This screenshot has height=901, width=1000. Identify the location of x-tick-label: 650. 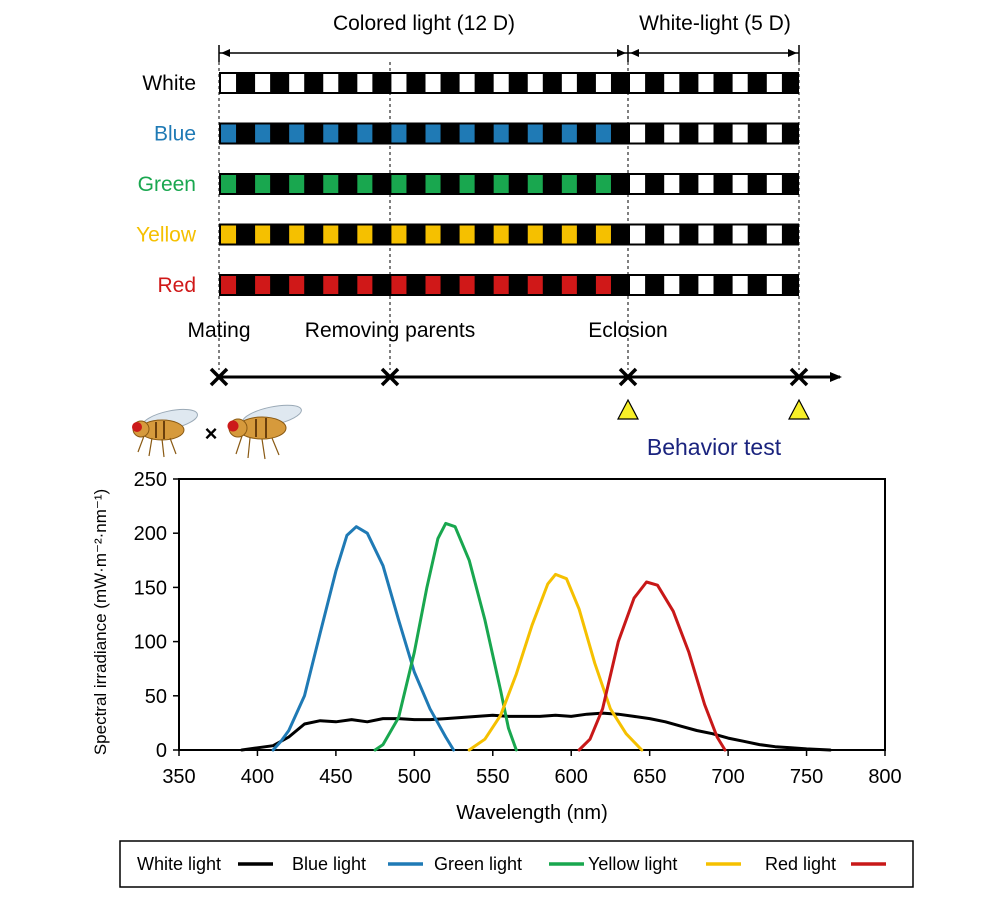
(649, 777).